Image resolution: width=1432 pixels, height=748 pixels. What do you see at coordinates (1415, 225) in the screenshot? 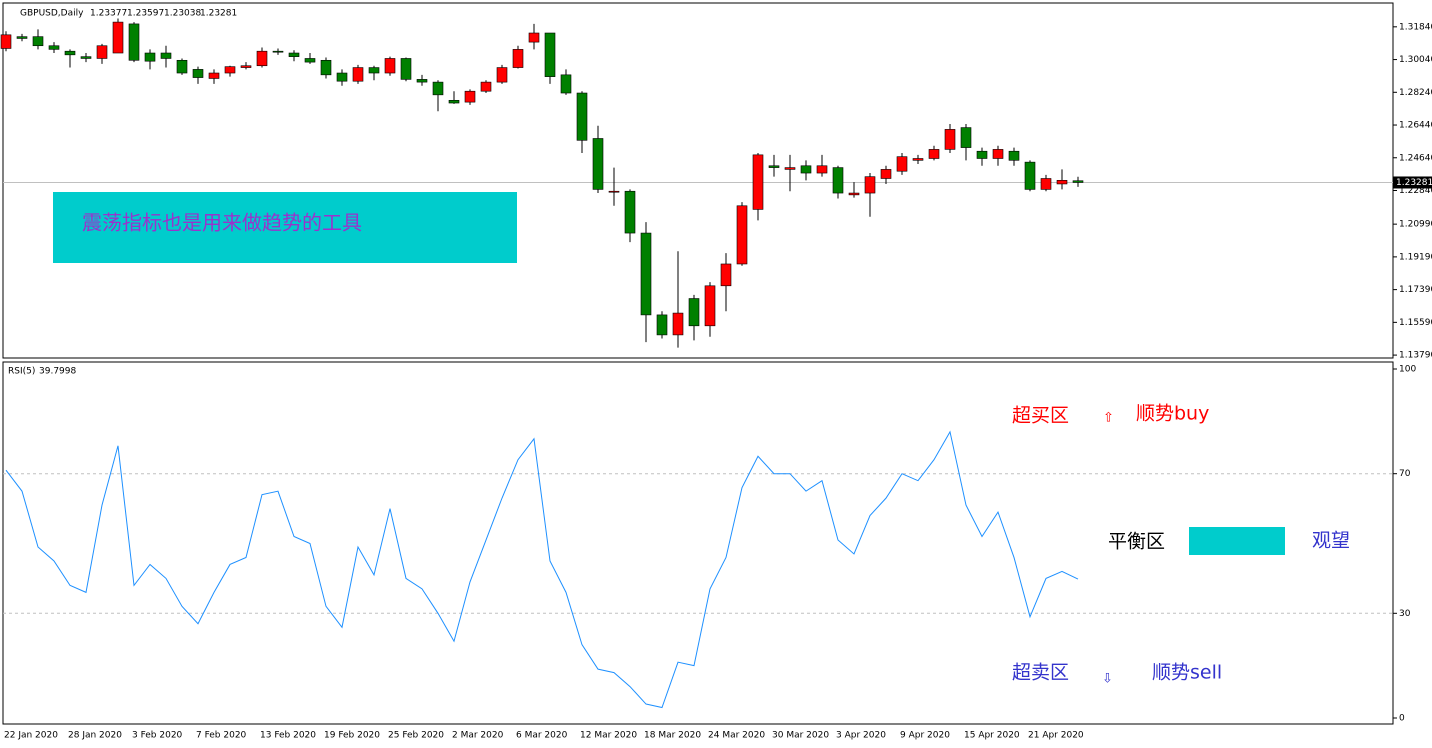
I see `y-tick-label: 1.20990` at bounding box center [1415, 225].